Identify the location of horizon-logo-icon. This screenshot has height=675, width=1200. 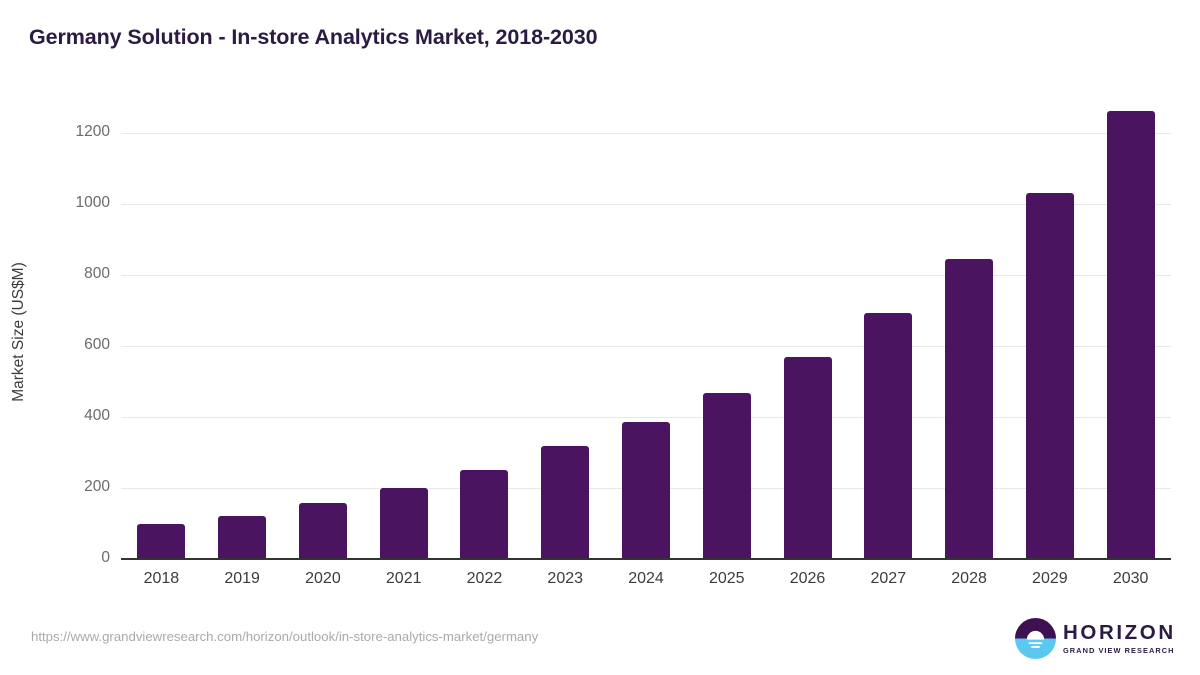
(1035, 638).